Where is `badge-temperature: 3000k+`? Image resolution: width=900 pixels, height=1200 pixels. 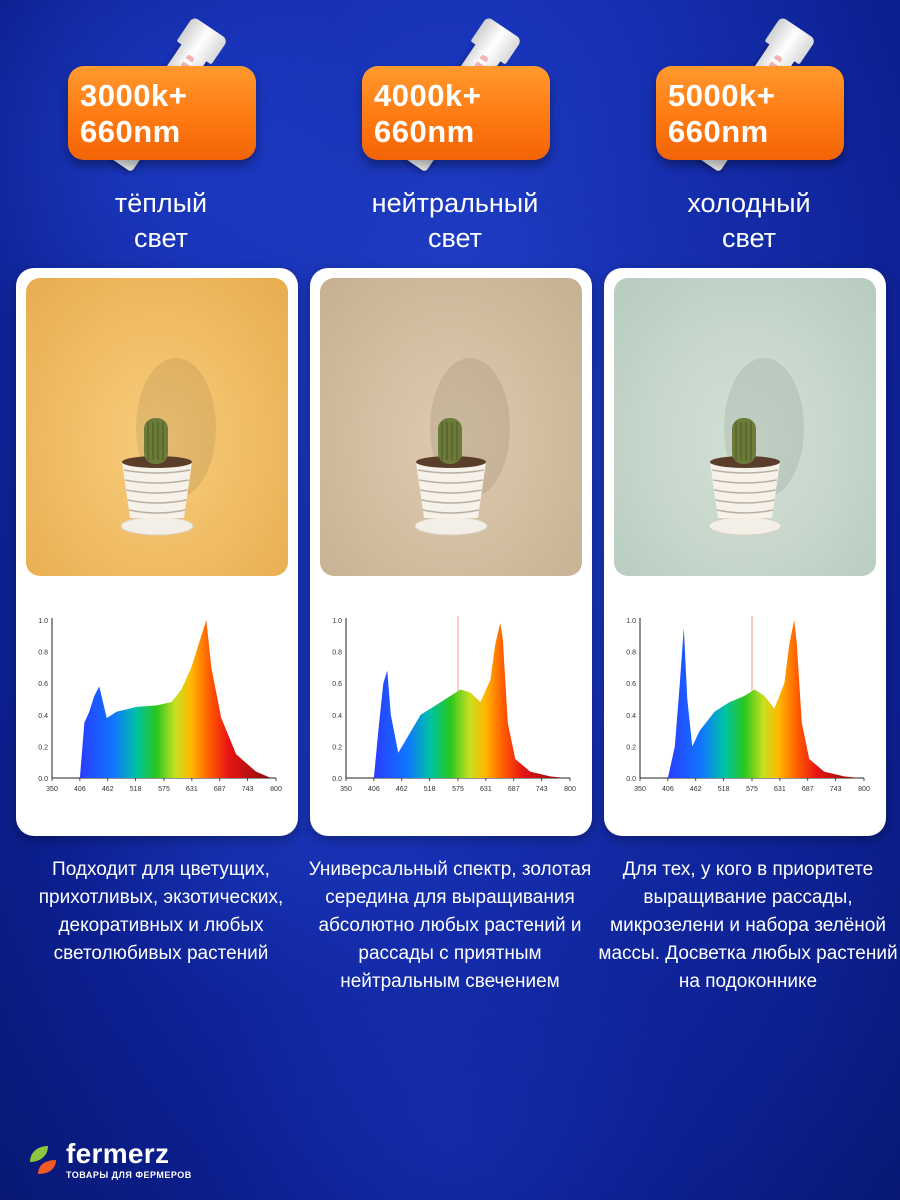
badge-temperature: 3000k+ is located at coordinates (134, 95).